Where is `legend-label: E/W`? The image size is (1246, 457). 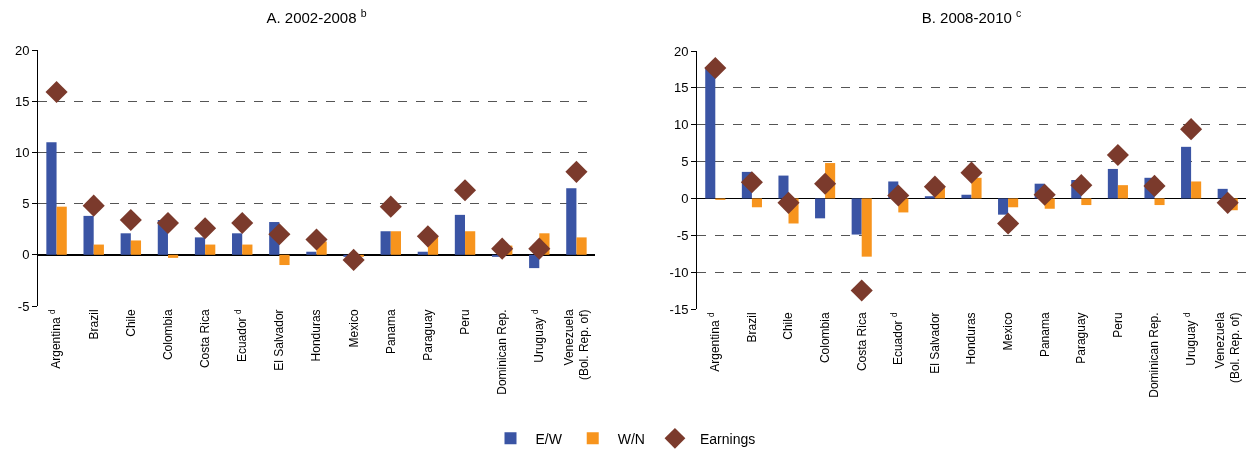
legend-label: E/W is located at coordinates (549, 438).